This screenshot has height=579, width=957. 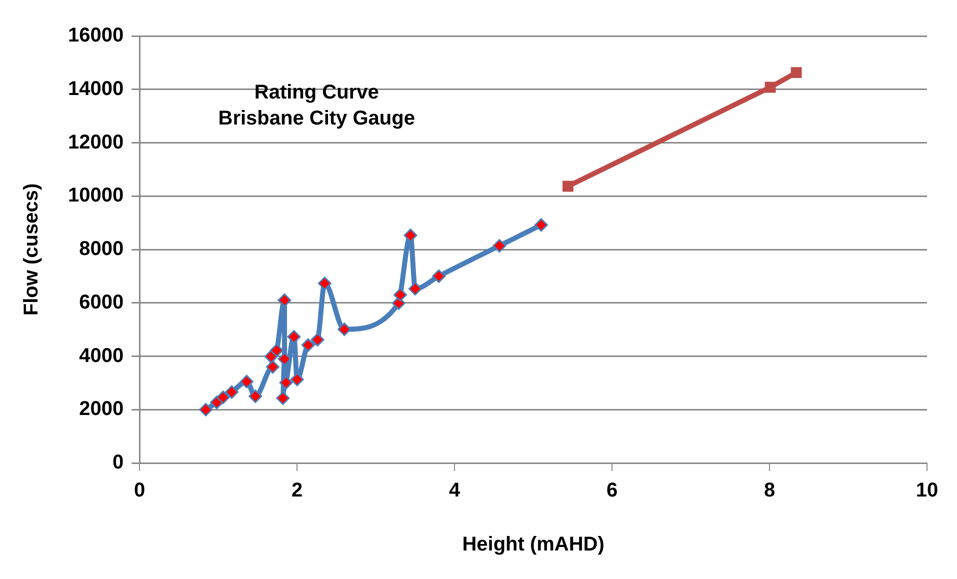 What do you see at coordinates (533, 545) in the screenshot?
I see `x-axis-title: Height (mAHD)` at bounding box center [533, 545].